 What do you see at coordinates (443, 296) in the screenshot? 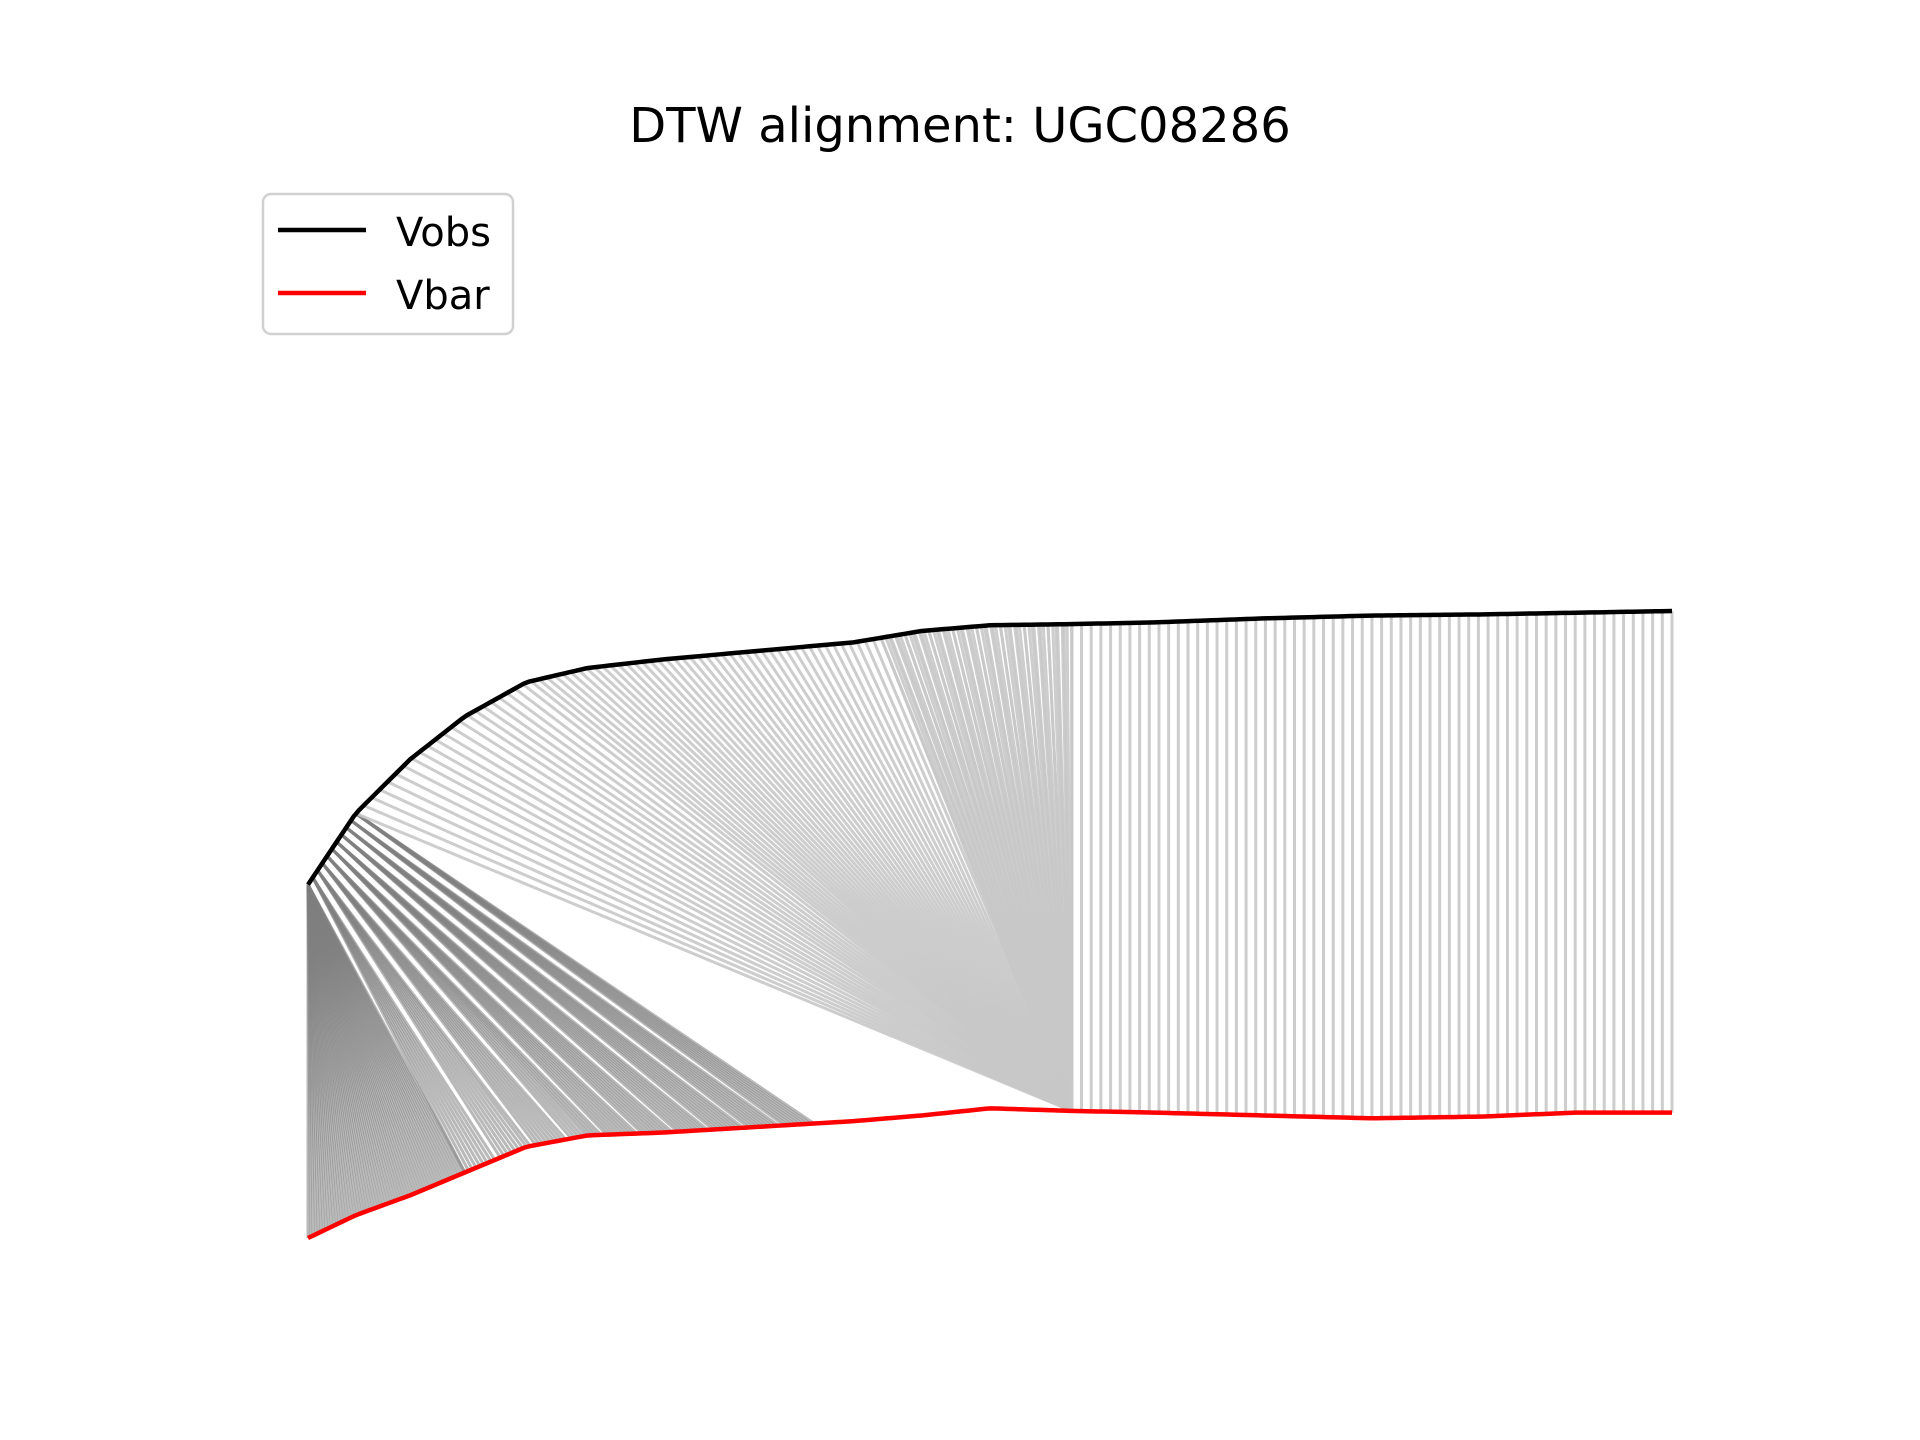
I see `legend-label-vbar: Vbar` at bounding box center [443, 296].